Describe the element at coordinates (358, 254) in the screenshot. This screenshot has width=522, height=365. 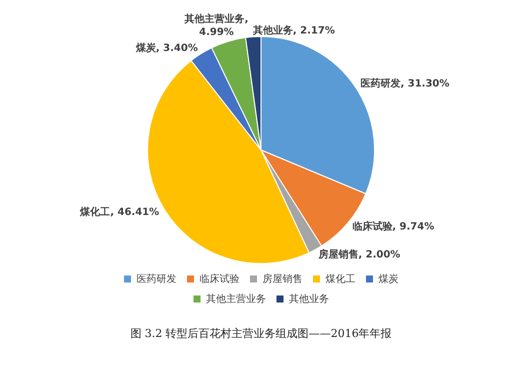
I see `data-label: 房屋销售, 2.00%` at that location.